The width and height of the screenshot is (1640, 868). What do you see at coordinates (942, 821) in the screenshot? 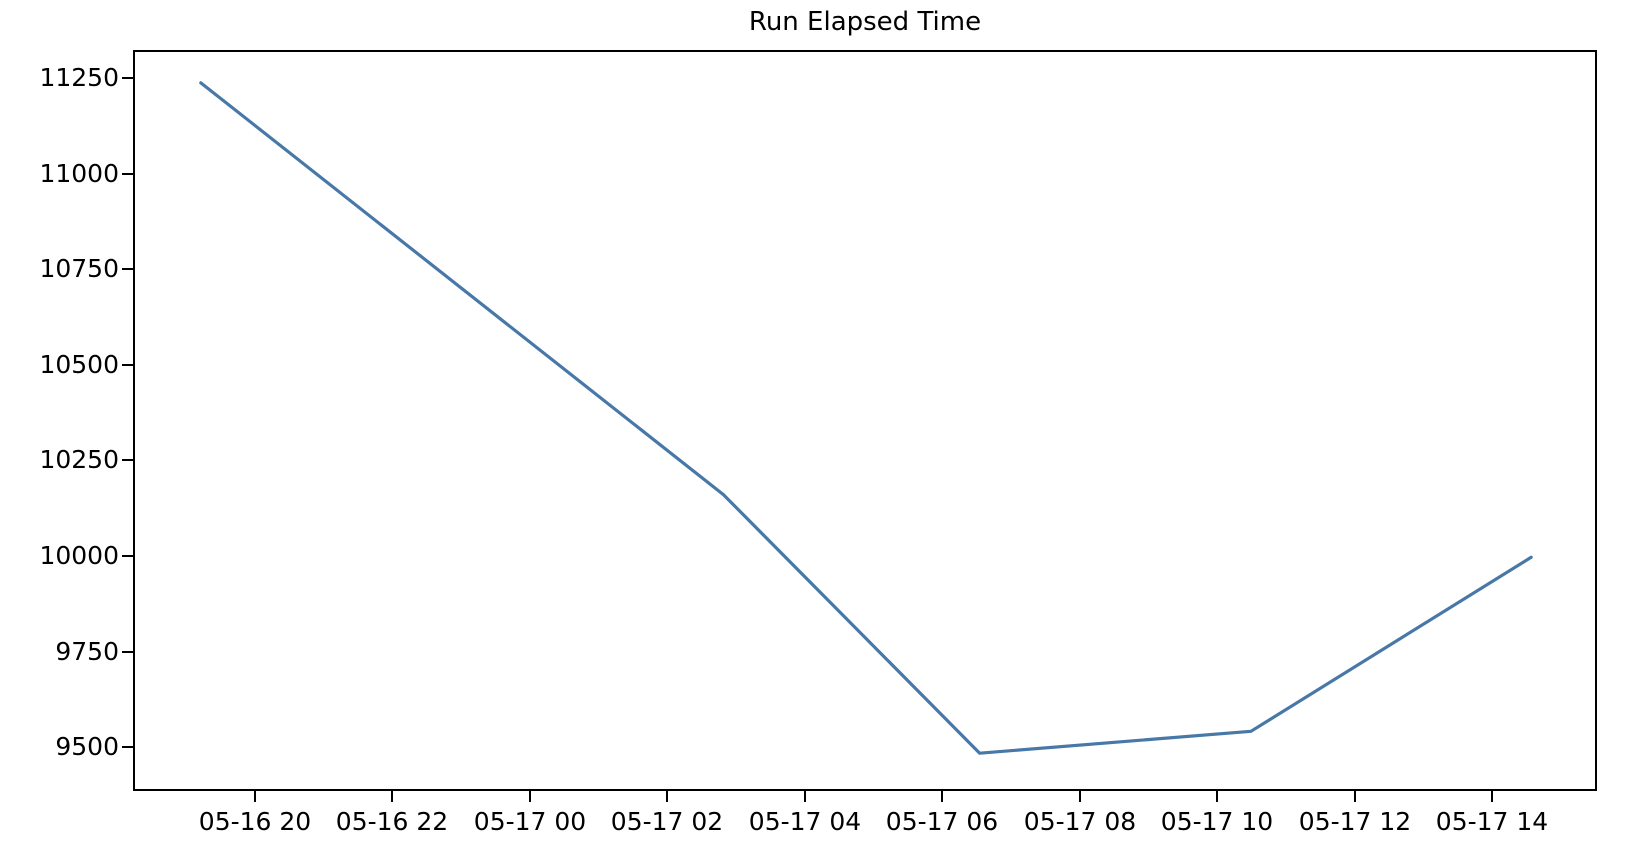
I see `x-tick-label: 05-17 06` at bounding box center [942, 821].